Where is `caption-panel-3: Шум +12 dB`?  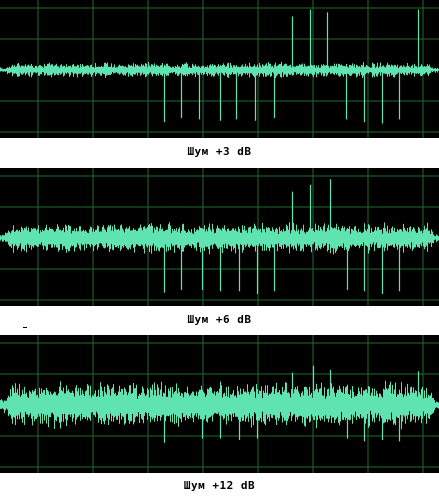
caption-panel-3: Шум +12 dB is located at coordinates (219, 485).